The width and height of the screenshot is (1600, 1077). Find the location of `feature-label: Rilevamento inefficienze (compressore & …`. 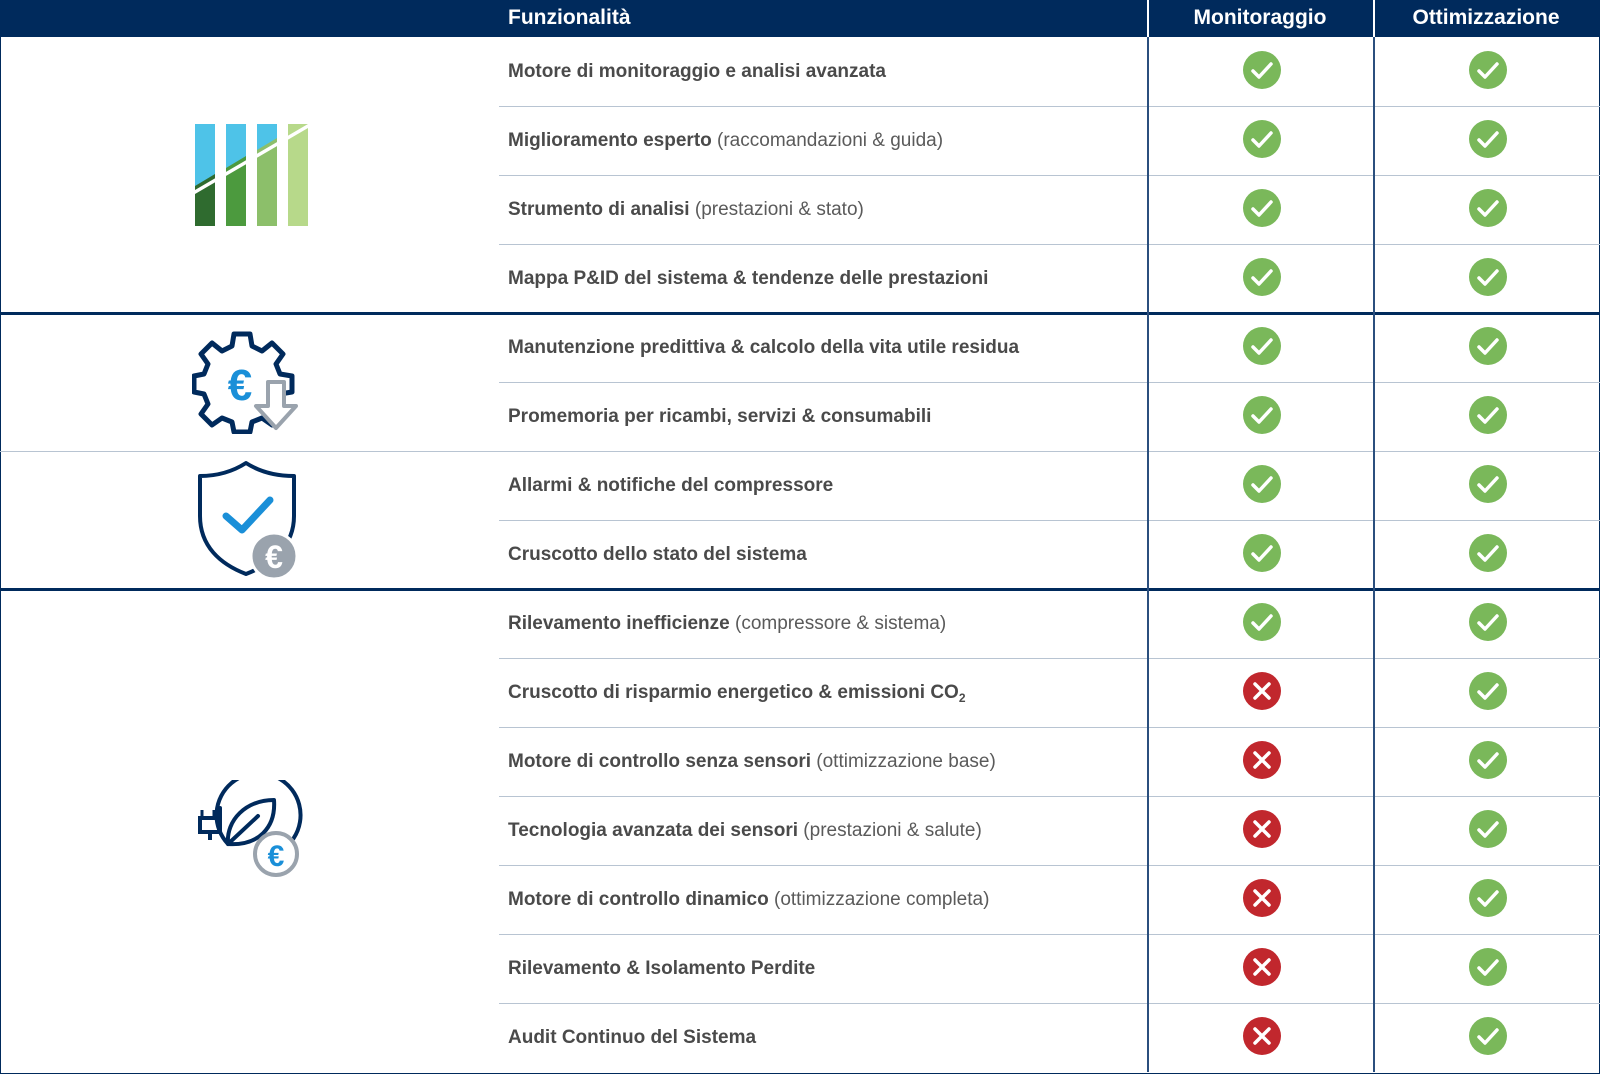

feature-label: Rilevamento inefficienze (compressore & … is located at coordinates (727, 623).